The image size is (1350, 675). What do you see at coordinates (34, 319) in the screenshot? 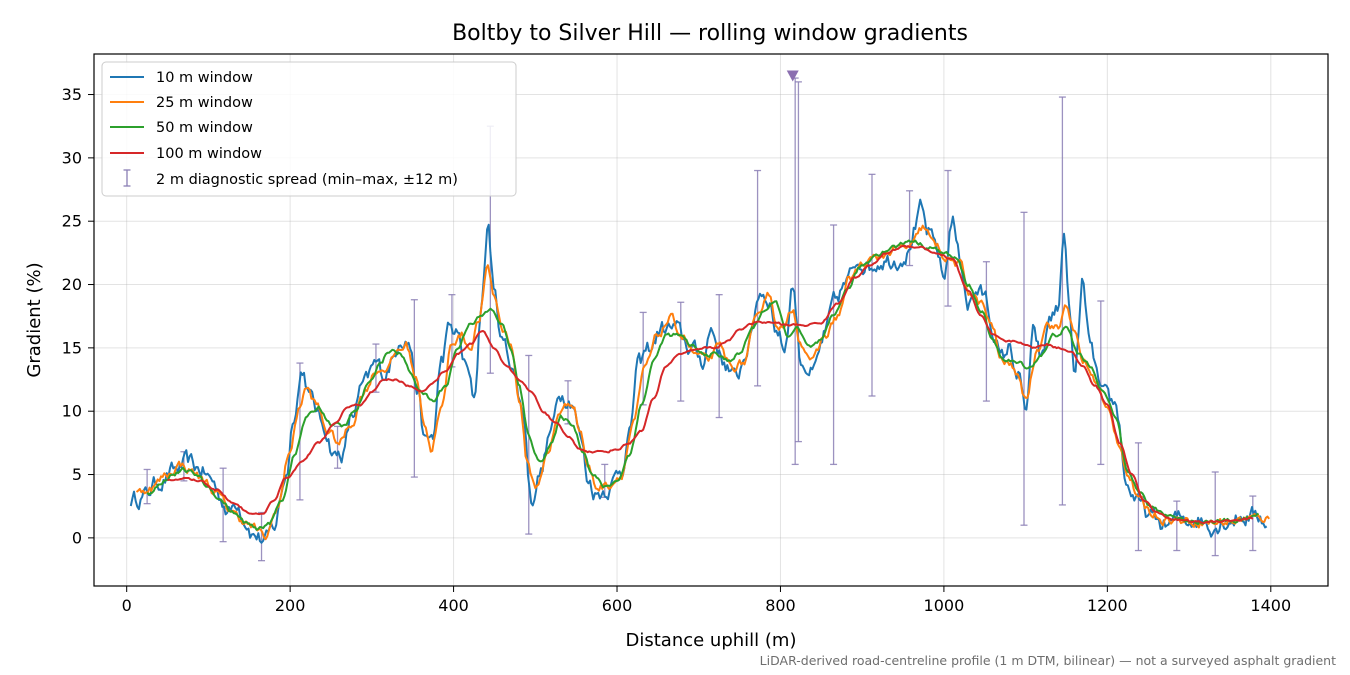
I see `y-axis-label: Gradient (%)` at bounding box center [34, 319].